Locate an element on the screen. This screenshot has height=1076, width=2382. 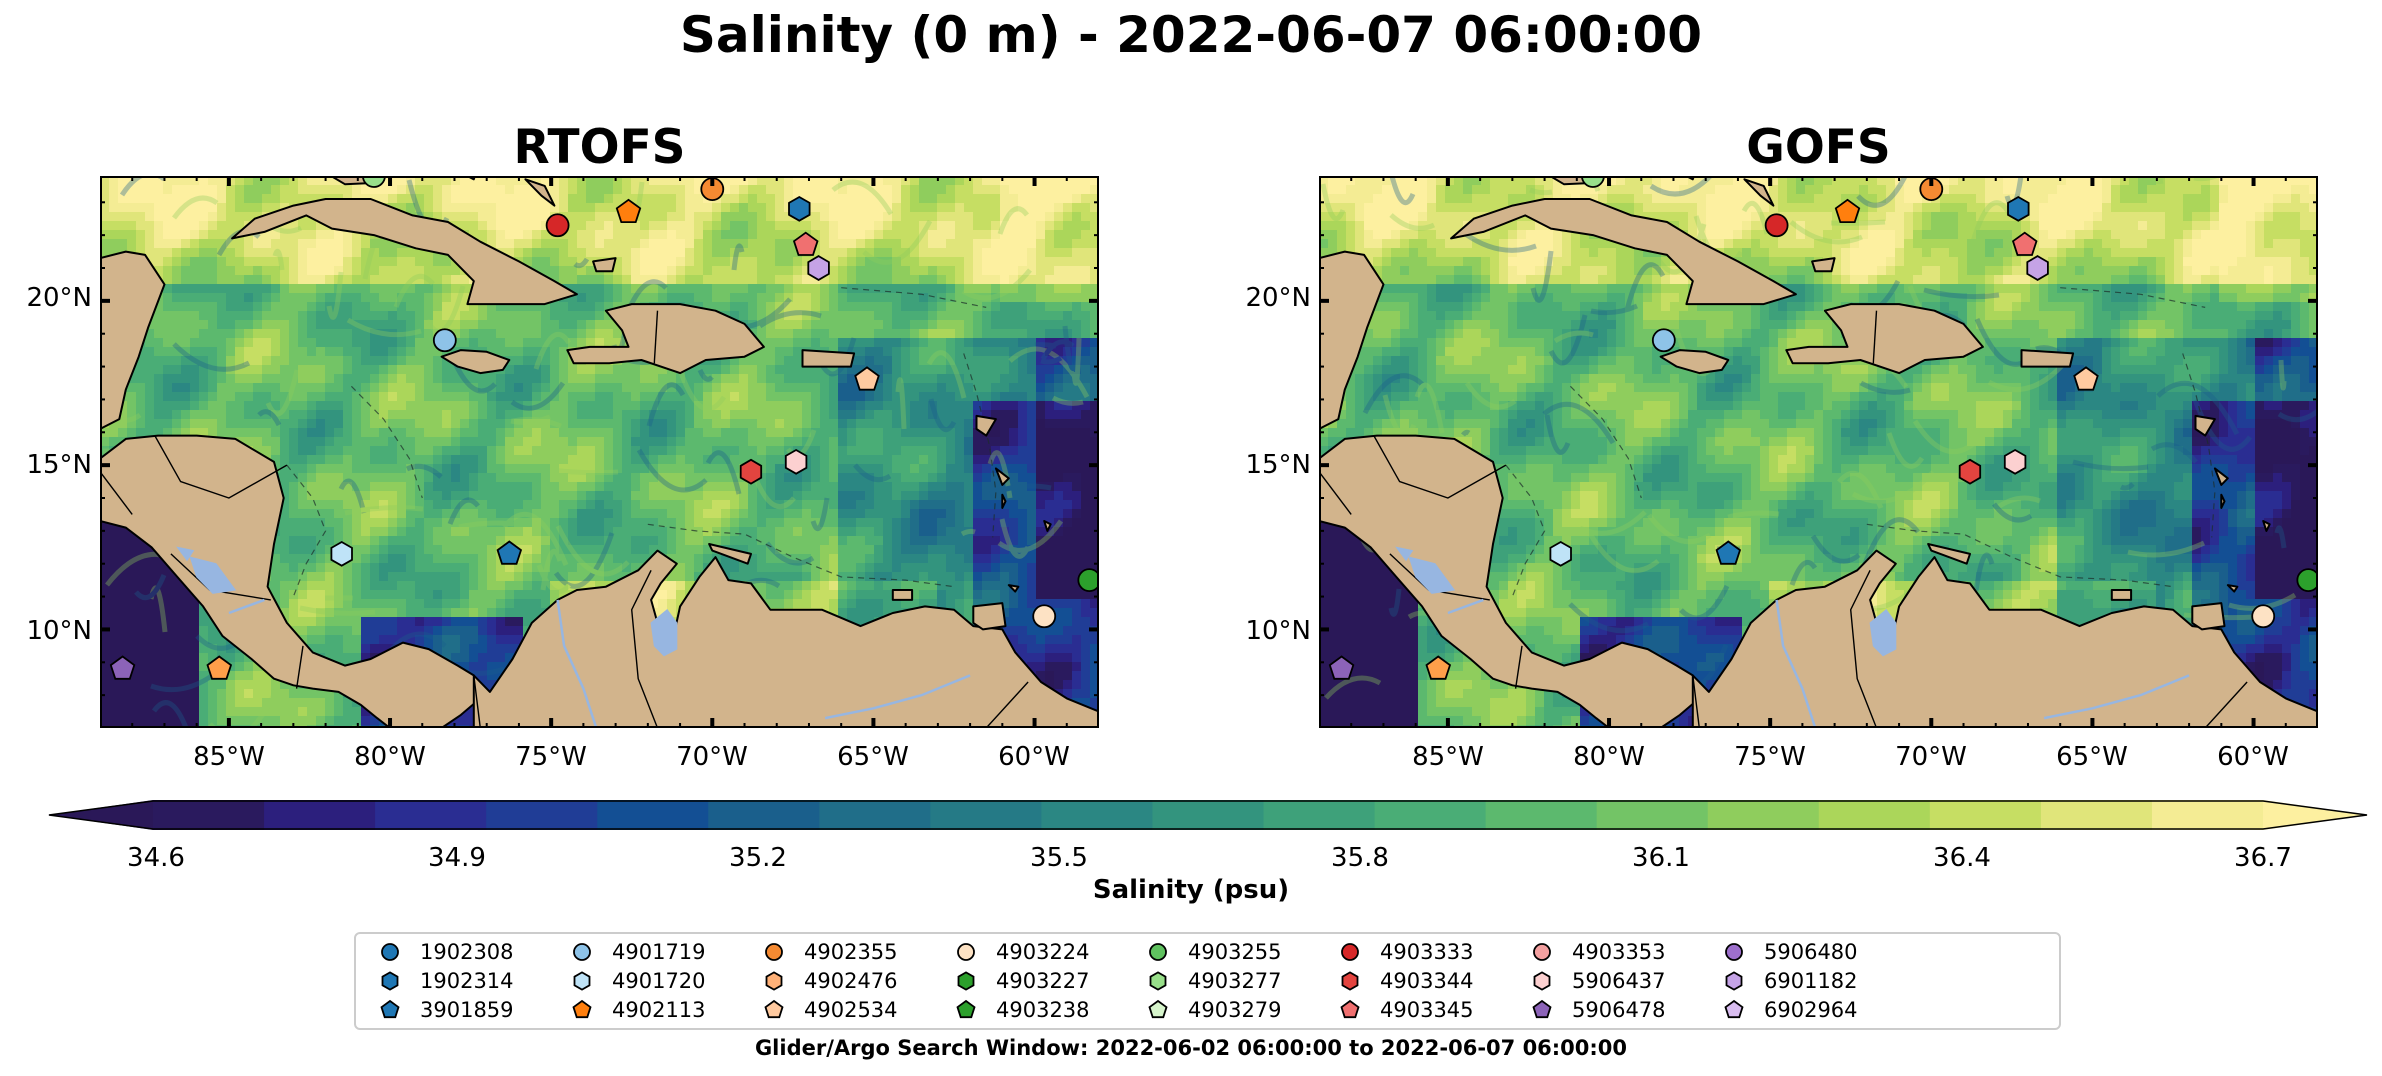
land-bahamasB is located at coordinates (540, 192).